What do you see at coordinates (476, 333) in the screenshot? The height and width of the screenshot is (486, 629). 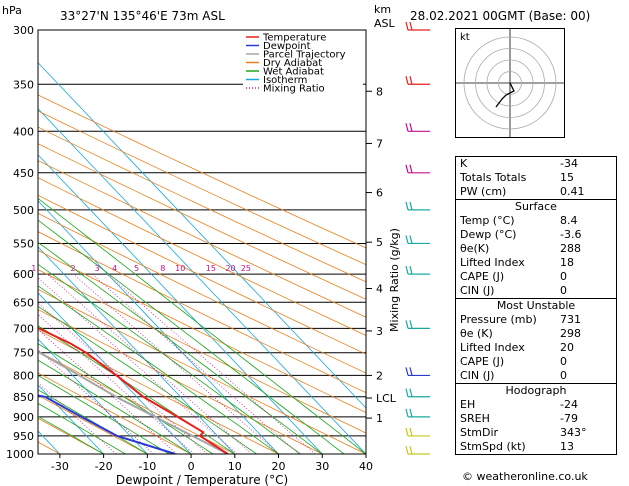 I see `index-label: θe (K)` at bounding box center [476, 333].